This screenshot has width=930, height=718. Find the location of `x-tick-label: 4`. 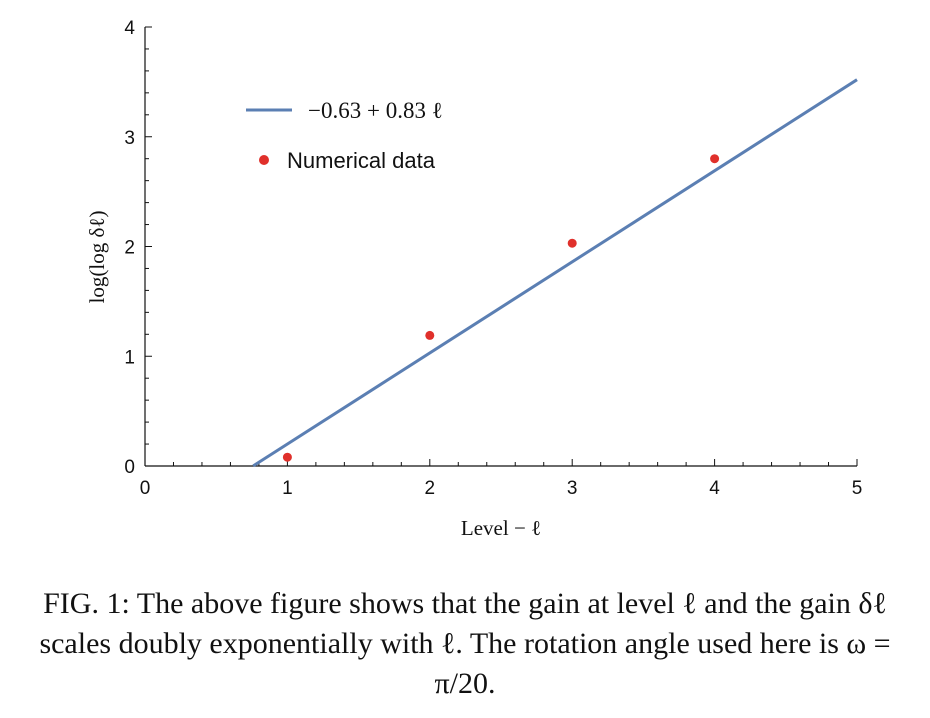

x-tick-label: 4 is located at coordinates (714, 488).